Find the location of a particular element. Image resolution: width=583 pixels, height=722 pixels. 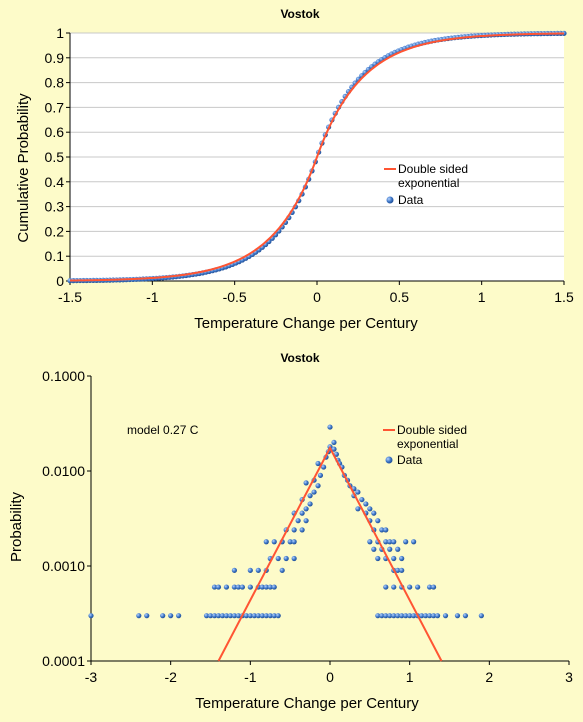

cdf-x-tick-label: -1 is located at coordinates (152, 297).